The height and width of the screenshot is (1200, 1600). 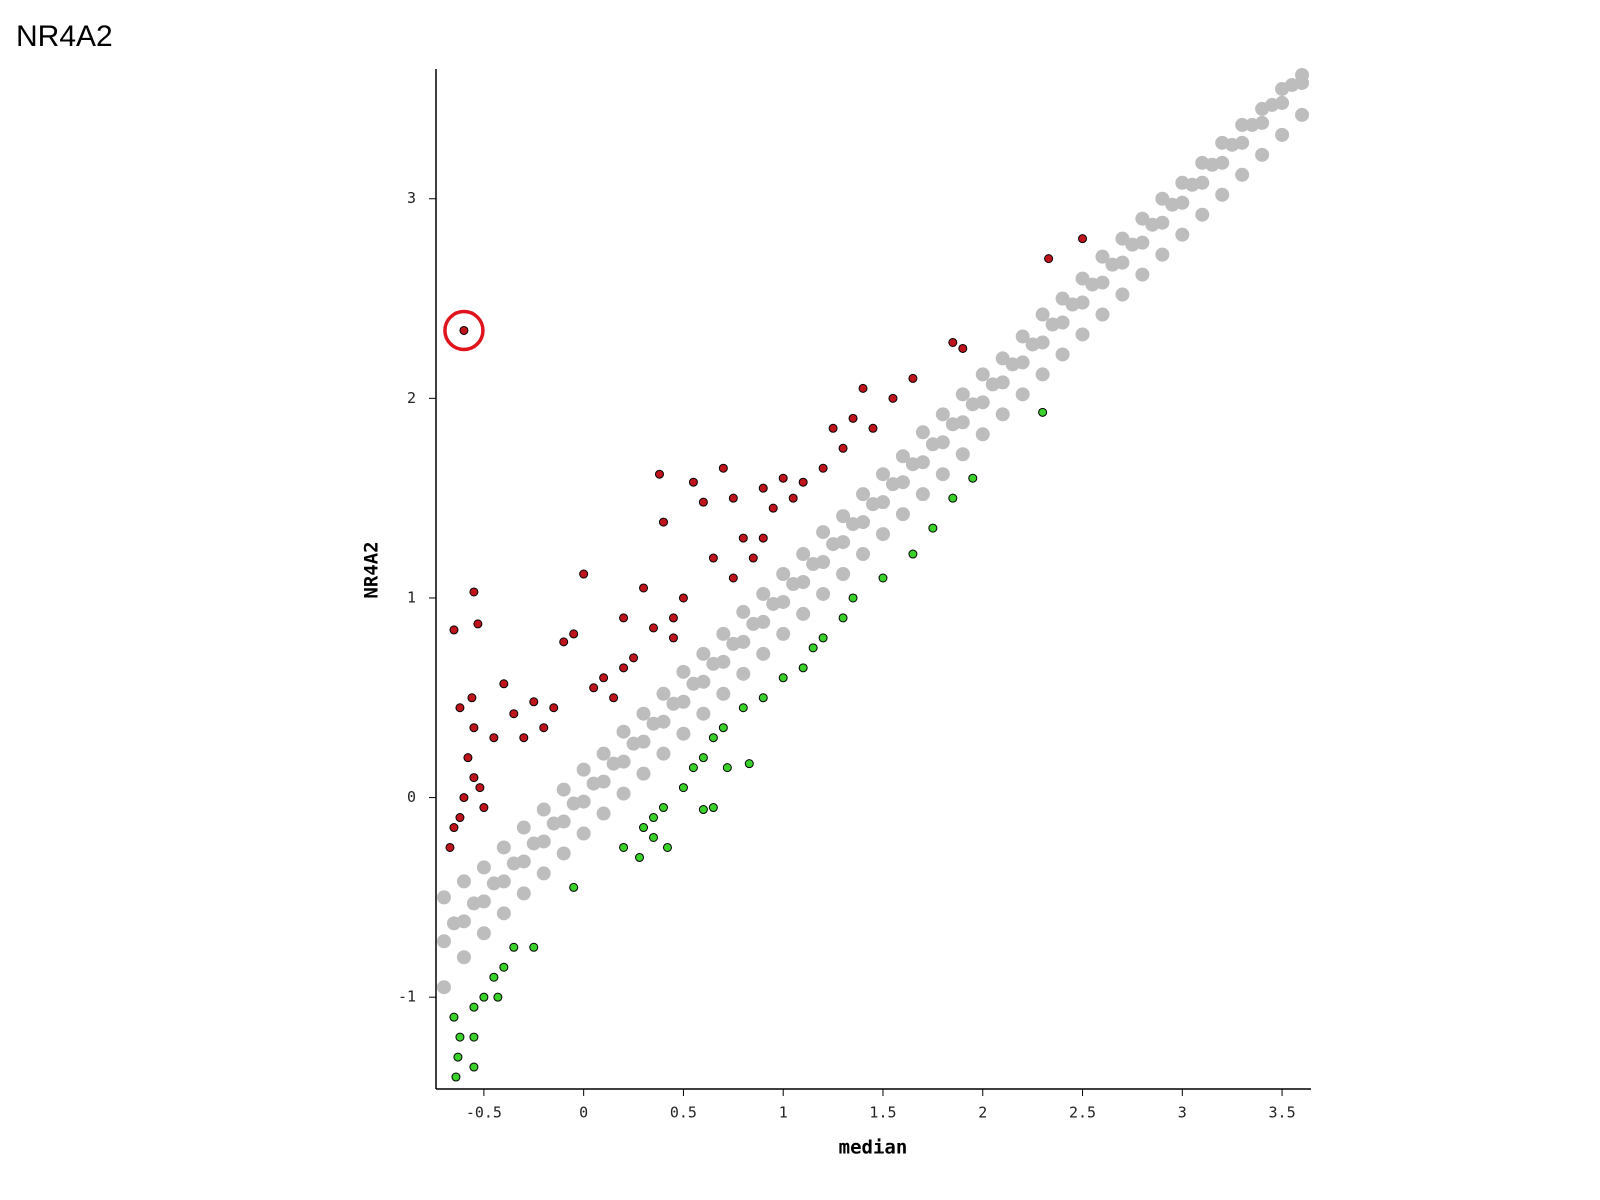 I want to click on y-tick-label: 2, so click(x=411, y=398).